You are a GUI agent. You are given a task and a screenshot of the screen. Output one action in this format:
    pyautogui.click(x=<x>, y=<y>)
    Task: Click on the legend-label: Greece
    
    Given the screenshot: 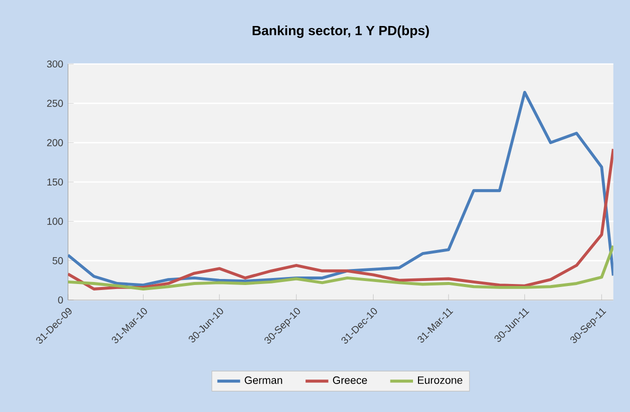 What is the action you would take?
    pyautogui.click(x=350, y=380)
    